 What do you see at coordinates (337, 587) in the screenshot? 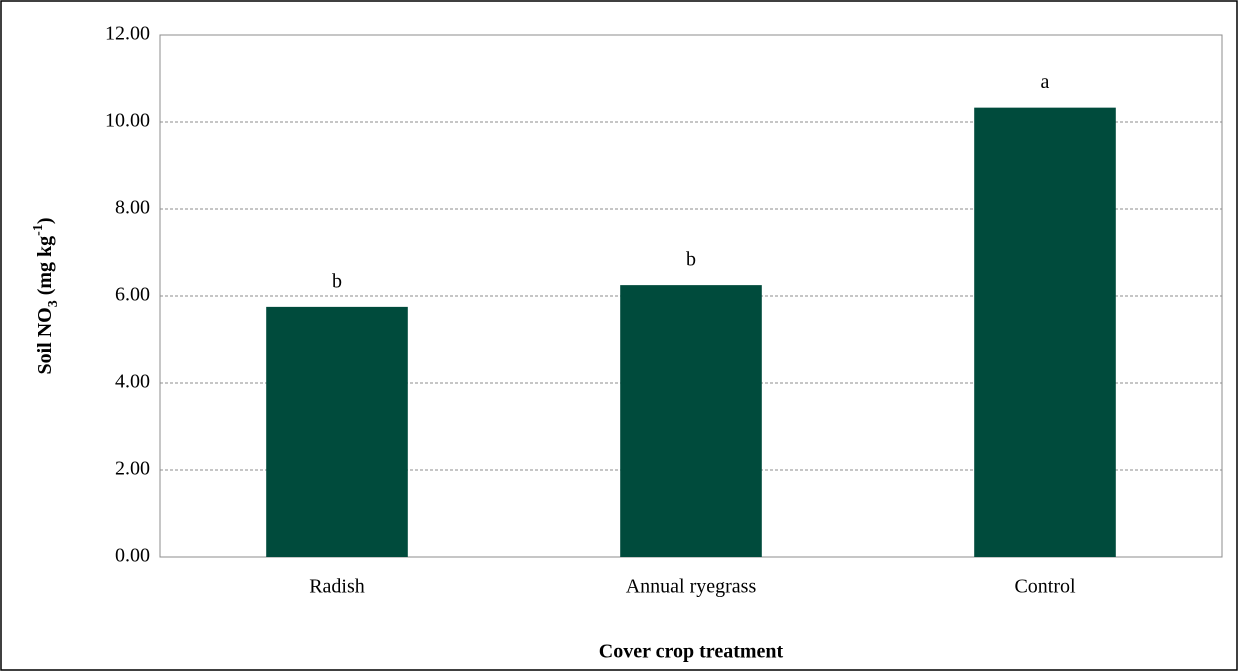
I see `x-tick-label: Radish` at bounding box center [337, 587].